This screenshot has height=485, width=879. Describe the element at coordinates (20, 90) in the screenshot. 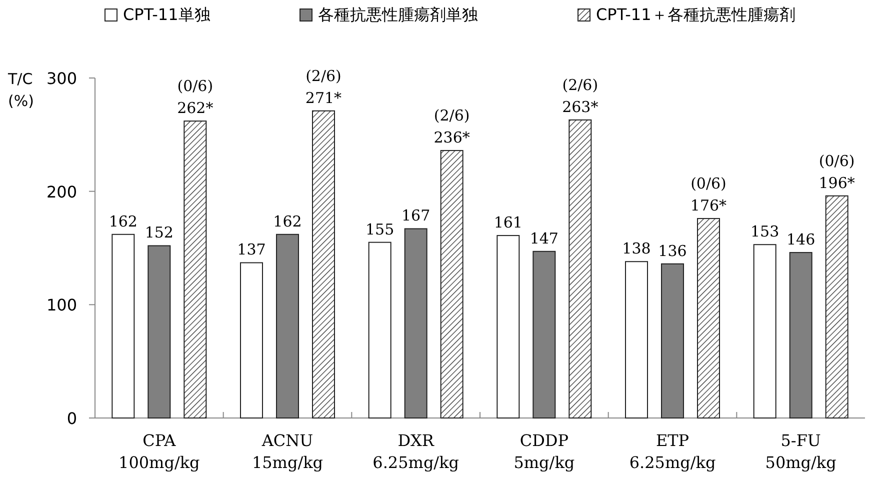

I see `y-axis-title: T/C (%)` at that location.